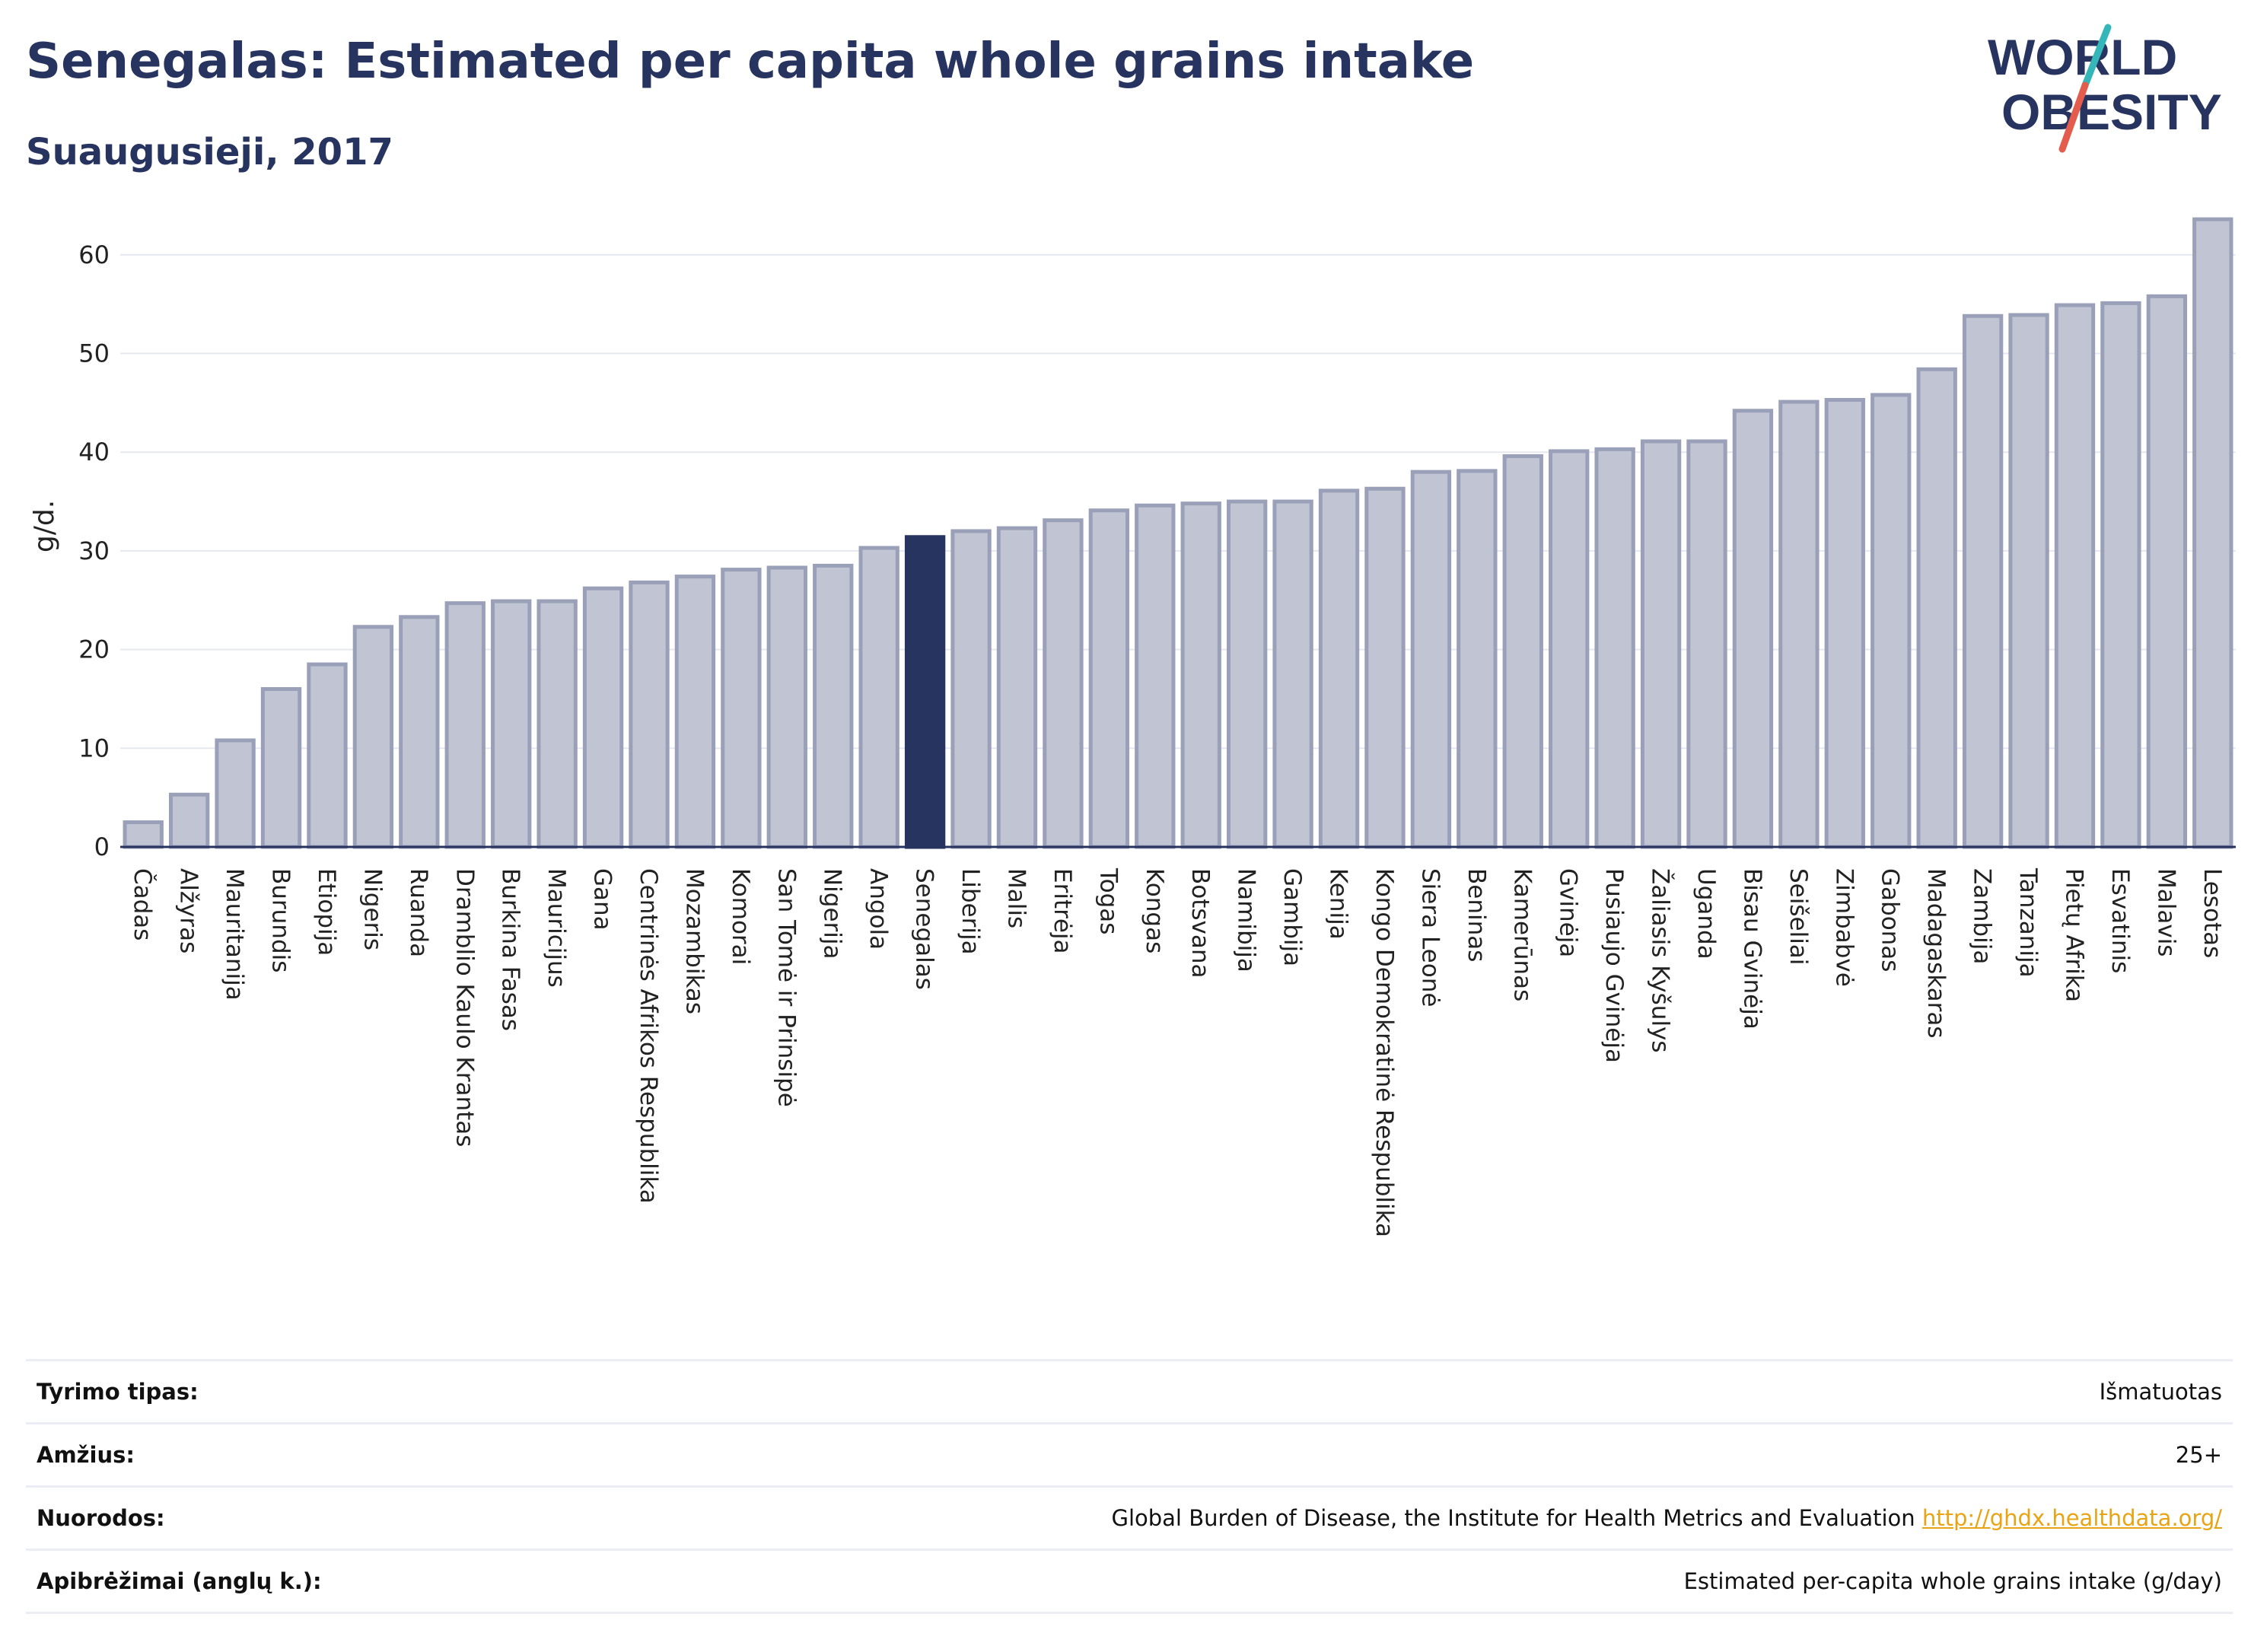 The height and width of the screenshot is (1652, 2251). I want to click on x-tick-label: Mauritanija, so click(234, 934).